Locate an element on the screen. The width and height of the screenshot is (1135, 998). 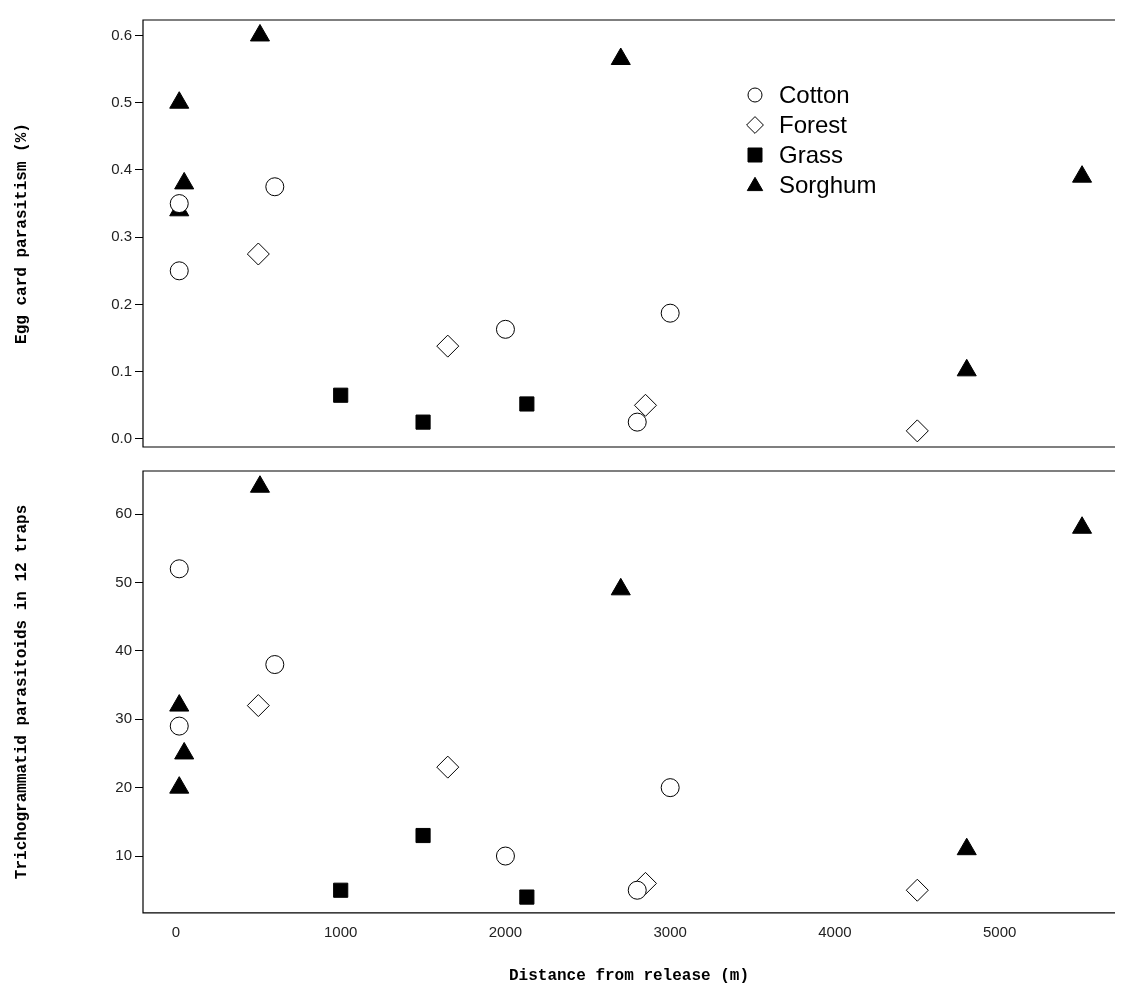
legend-label: Sorghum is located at coordinates (828, 184).